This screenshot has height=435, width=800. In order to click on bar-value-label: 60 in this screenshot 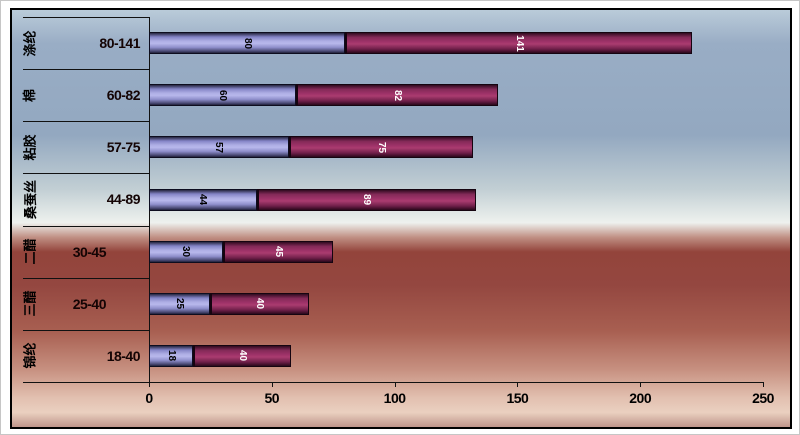, I will do `click(223, 95)`.